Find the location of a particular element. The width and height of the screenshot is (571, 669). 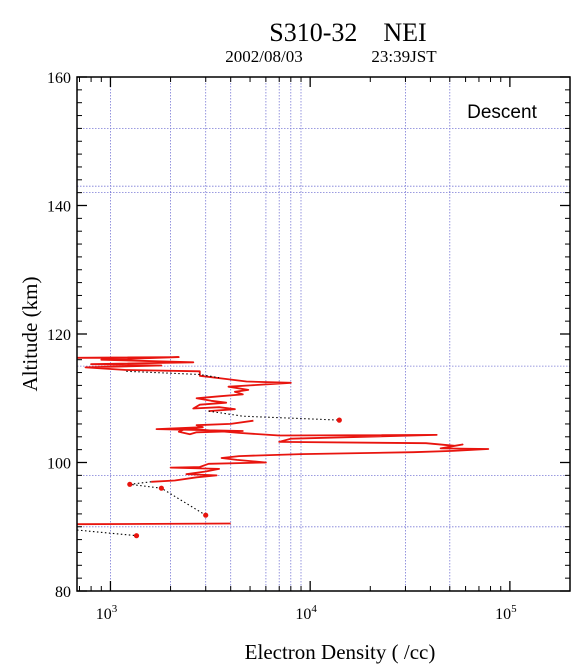

x-tick-label: 10³ is located at coordinates (107, 613).